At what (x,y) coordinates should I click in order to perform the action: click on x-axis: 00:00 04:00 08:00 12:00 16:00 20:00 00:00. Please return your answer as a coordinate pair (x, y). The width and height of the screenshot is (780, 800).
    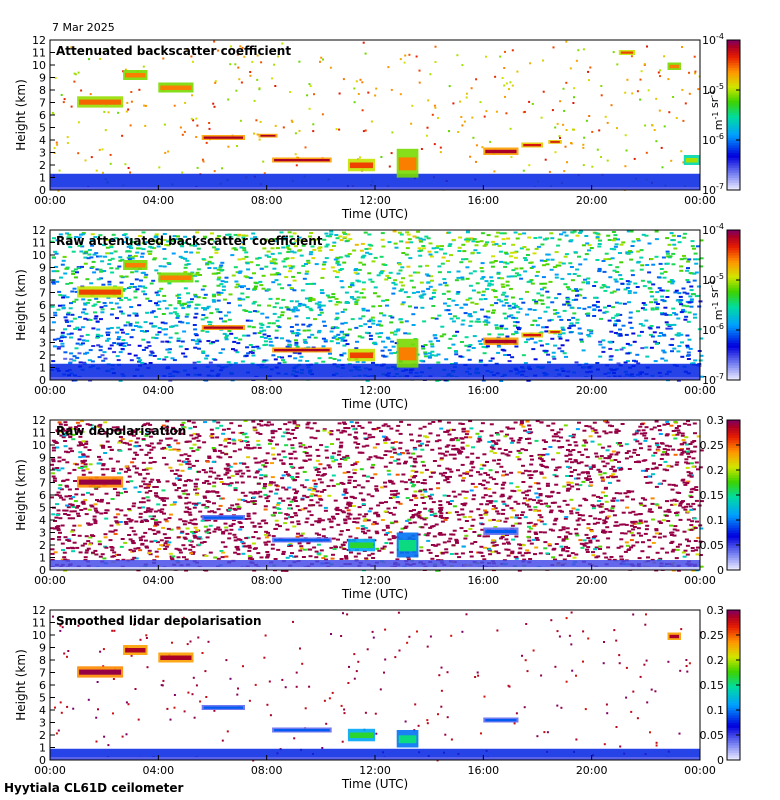
    Looking at the image, I should click on (375, 766).